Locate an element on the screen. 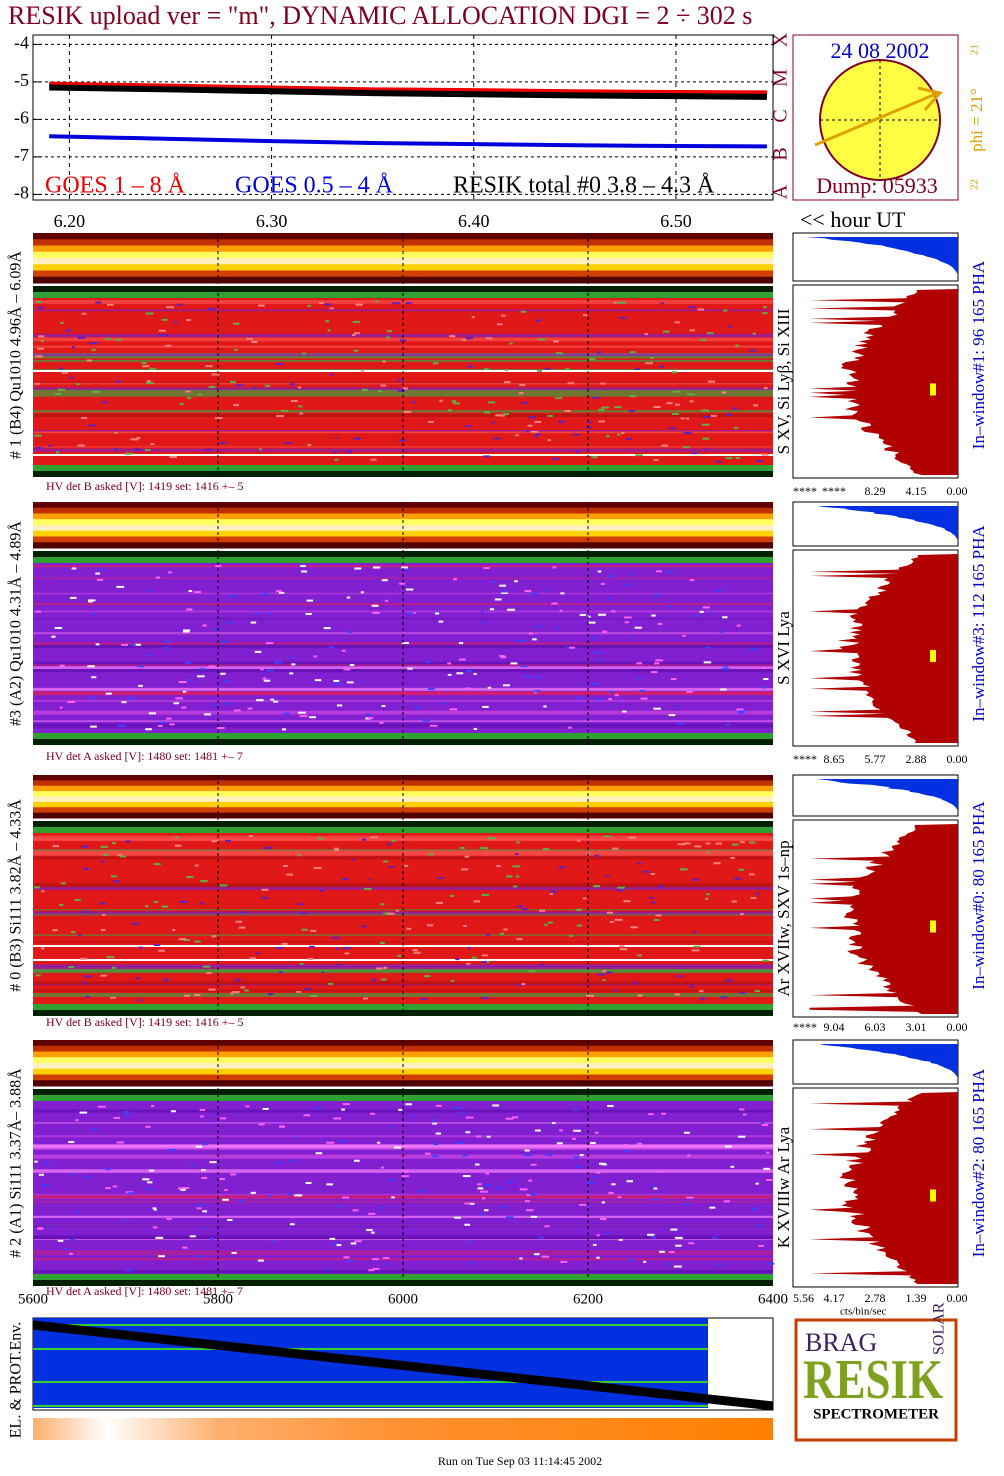 Image resolution: width=1004 pixels, height=1476 pixels. env-label: EL. & PROT.Env. is located at coordinates (16, 1380).